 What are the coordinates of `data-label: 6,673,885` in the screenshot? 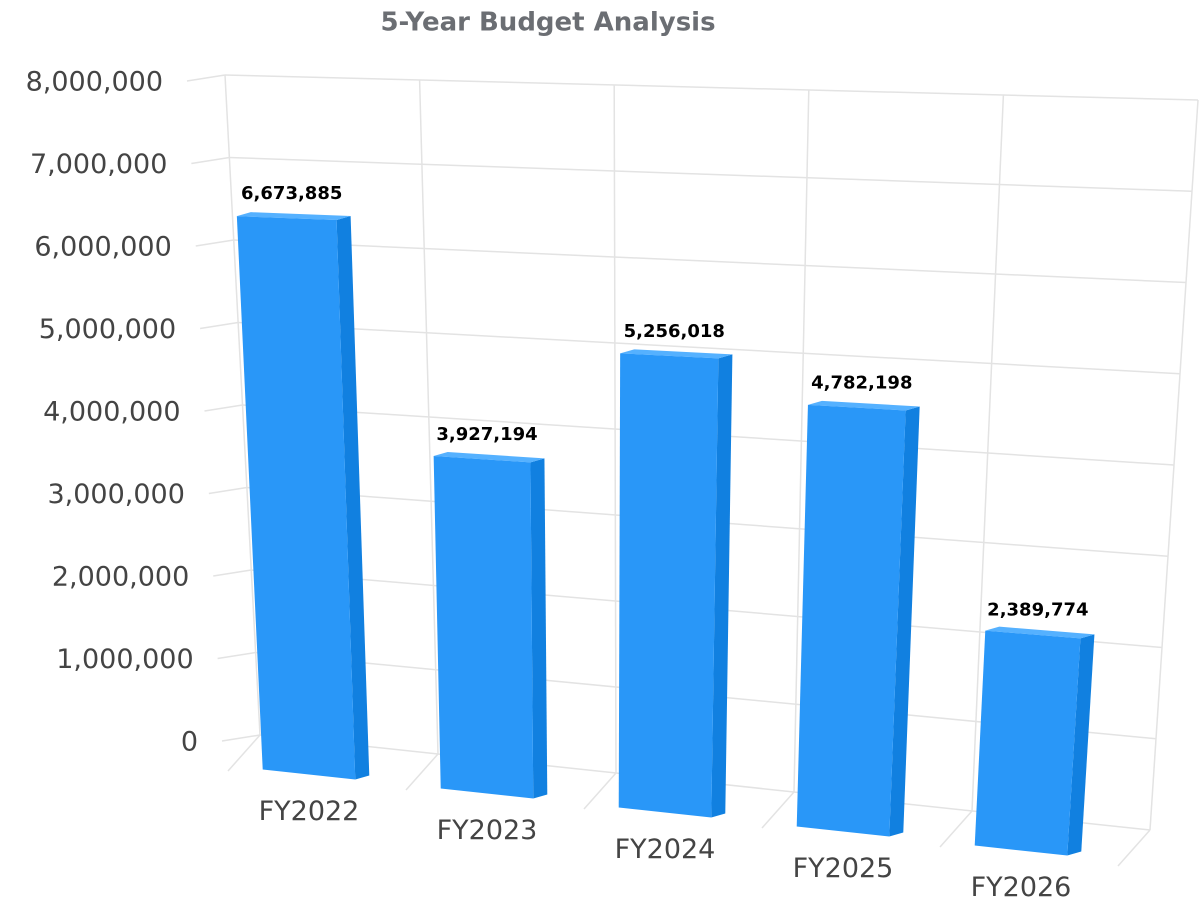 It's located at (291, 193).